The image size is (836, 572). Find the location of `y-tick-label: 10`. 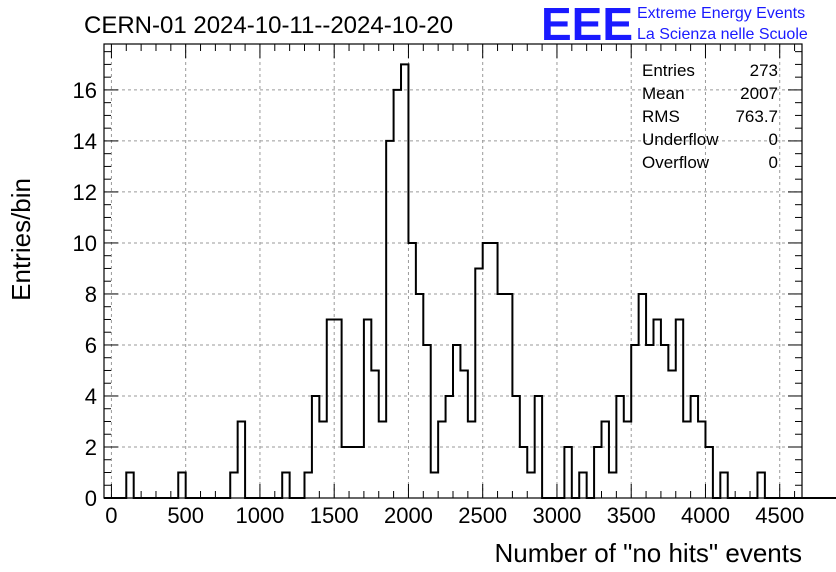

y-tick-label: 10 is located at coordinates (85, 243).